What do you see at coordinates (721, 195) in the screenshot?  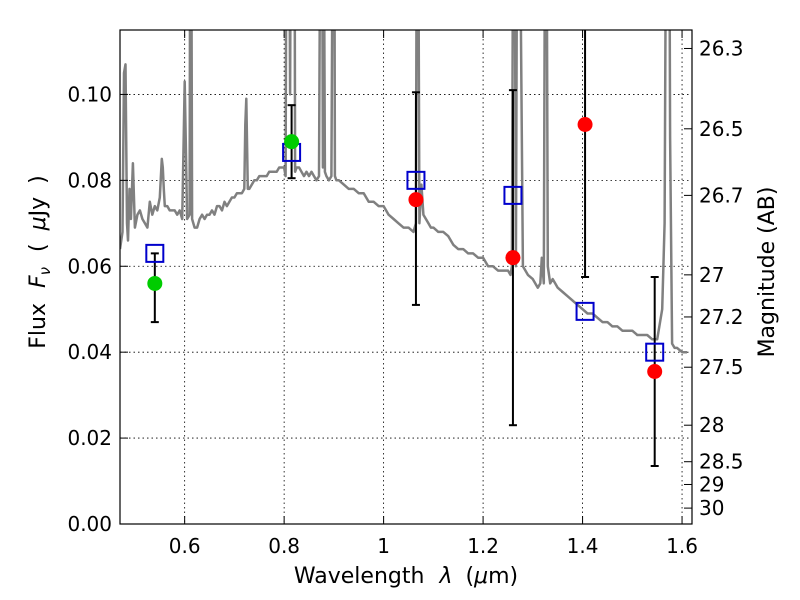 I see `y2-tick-label: 26.7` at bounding box center [721, 195].